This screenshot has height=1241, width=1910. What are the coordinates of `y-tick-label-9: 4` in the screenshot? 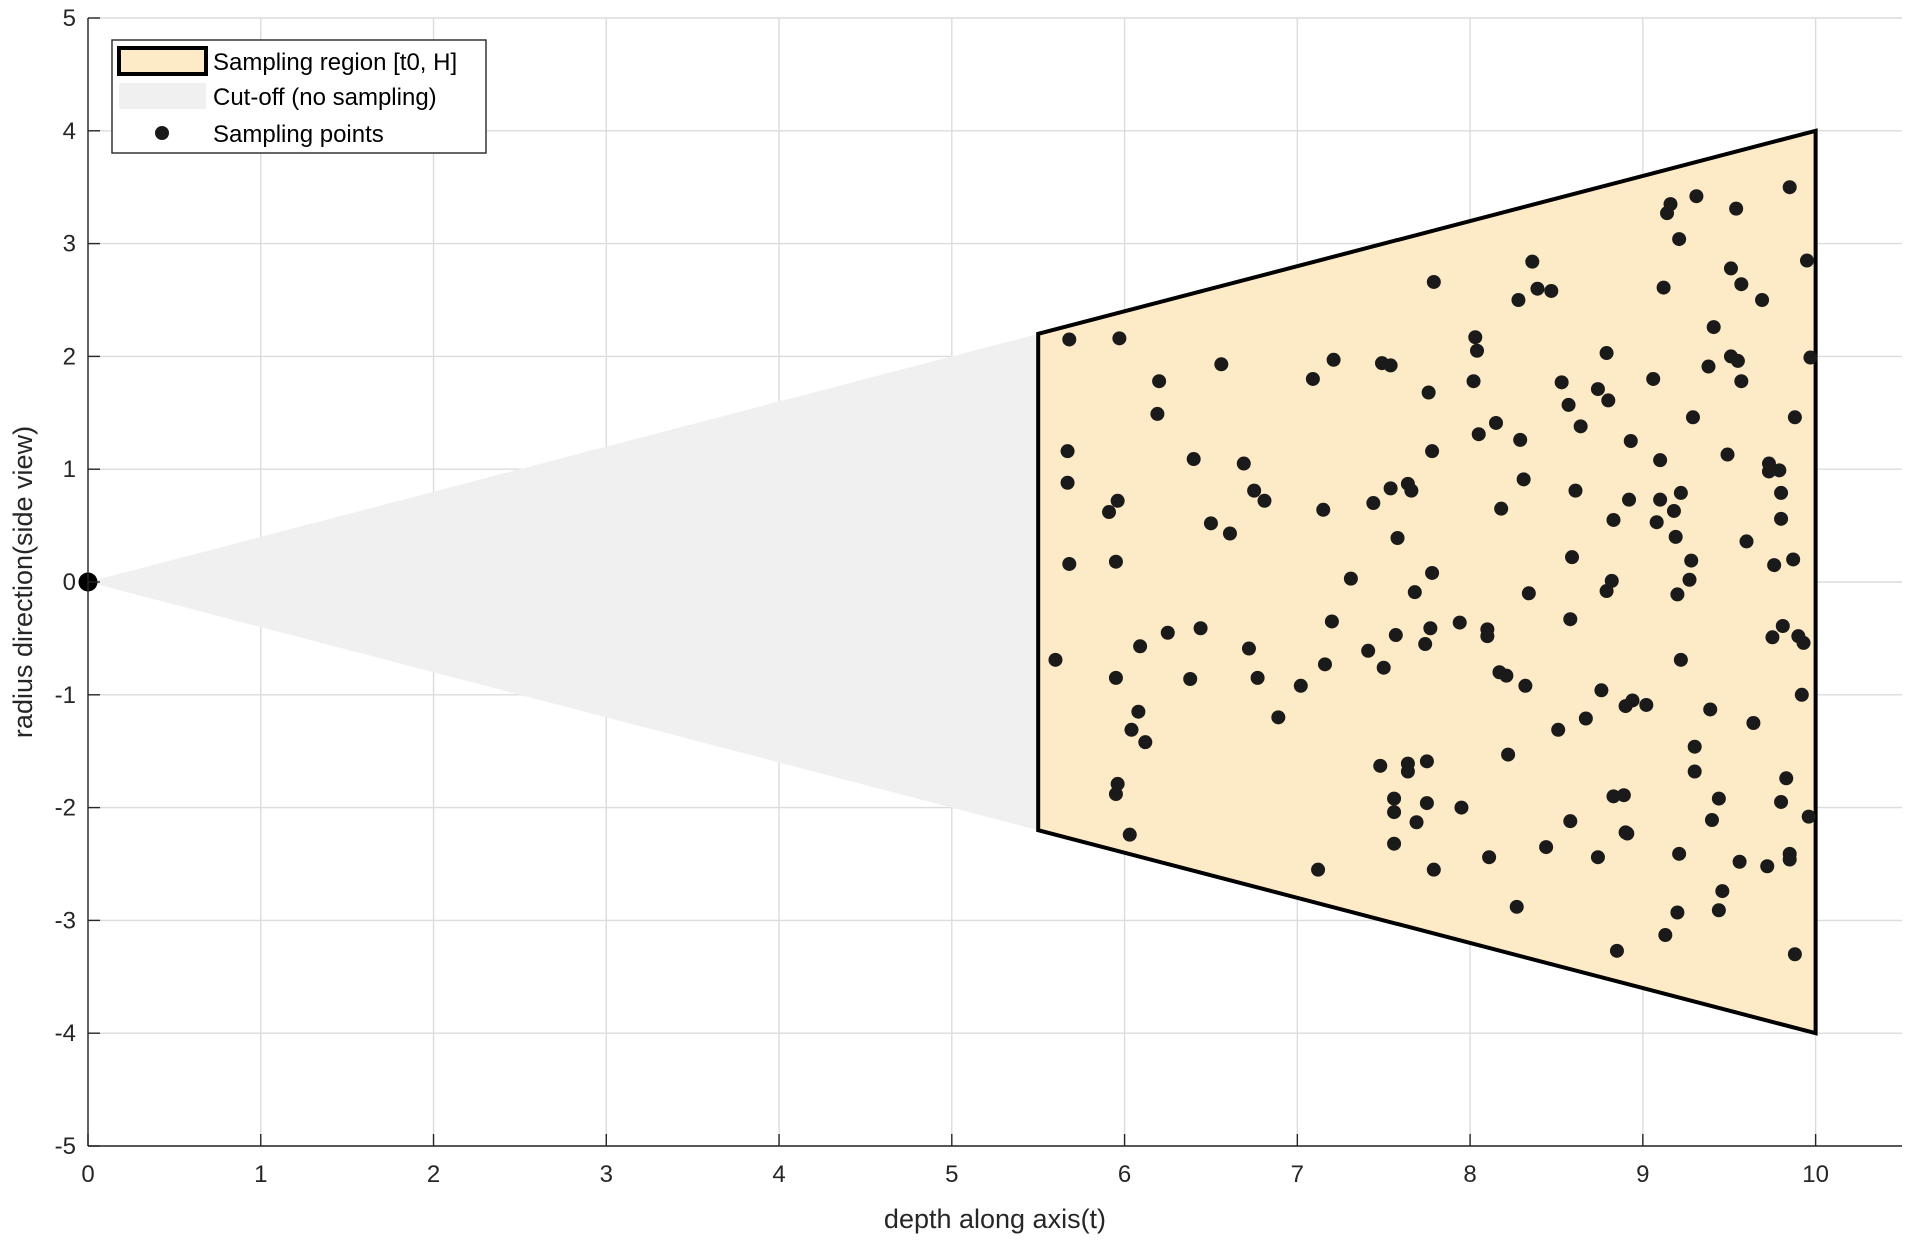 It's located at (69, 131).